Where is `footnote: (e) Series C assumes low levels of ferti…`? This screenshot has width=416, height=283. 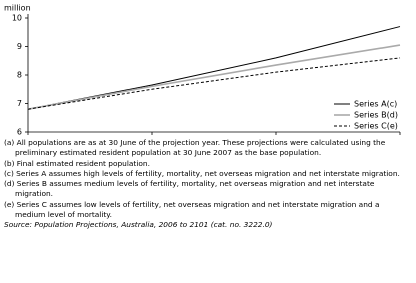
footnote: (e) Series C assumes low levels of ferti… is located at coordinates (192, 209).